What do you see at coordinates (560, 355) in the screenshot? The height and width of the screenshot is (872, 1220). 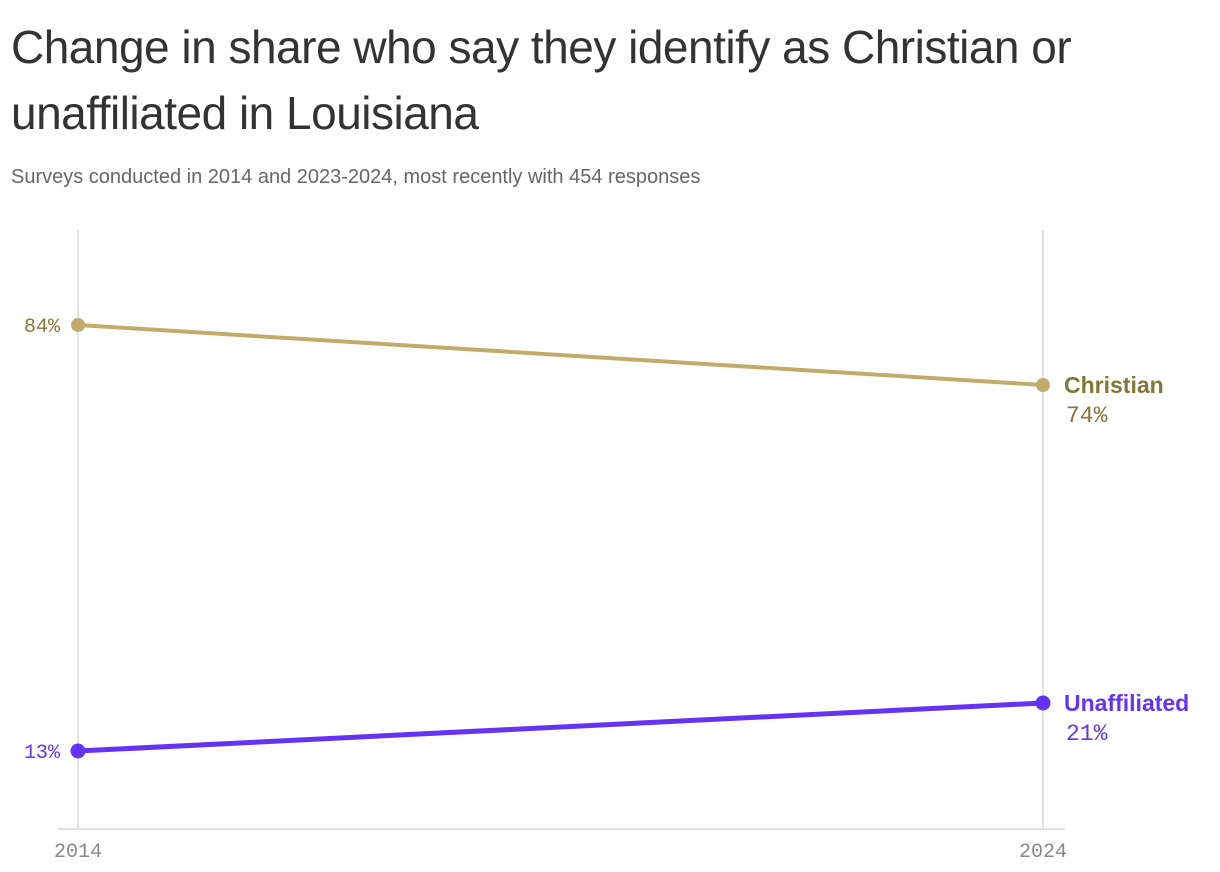 I see `line-christian` at bounding box center [560, 355].